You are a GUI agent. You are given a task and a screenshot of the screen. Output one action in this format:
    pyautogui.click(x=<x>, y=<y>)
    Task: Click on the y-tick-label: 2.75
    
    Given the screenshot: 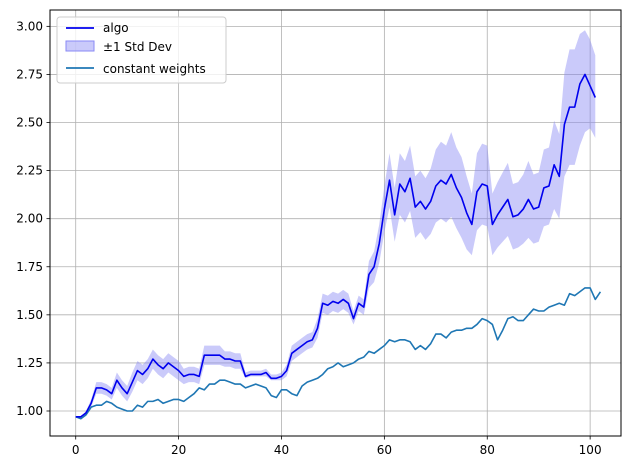 What is the action you would take?
    pyautogui.click(x=29, y=74)
    